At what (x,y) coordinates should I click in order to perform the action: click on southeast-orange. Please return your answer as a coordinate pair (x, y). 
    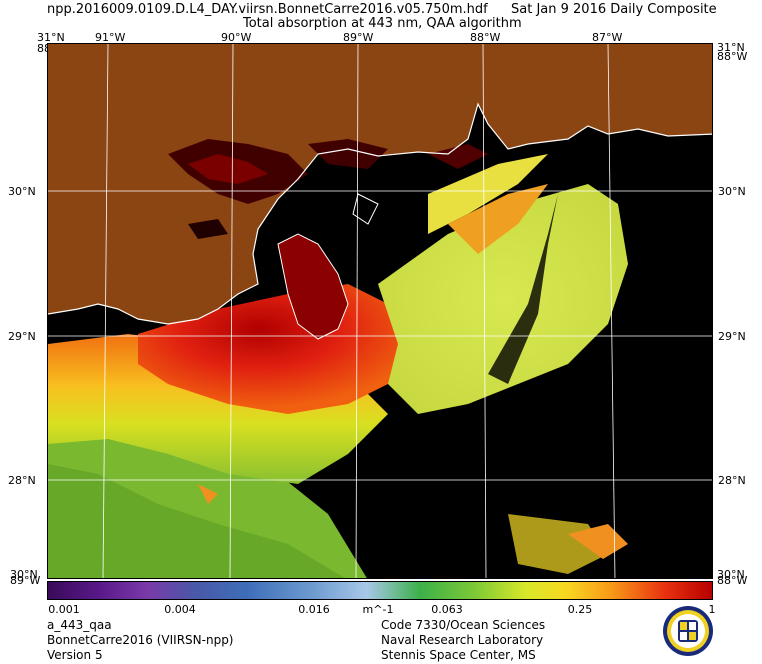
    Looking at the image, I should click on (598, 541).